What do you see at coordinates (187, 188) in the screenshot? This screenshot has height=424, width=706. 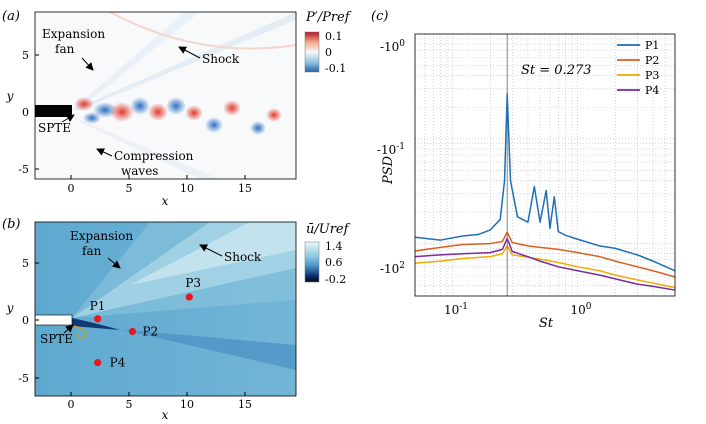 I see `a-xtick: 10` at bounding box center [187, 188].